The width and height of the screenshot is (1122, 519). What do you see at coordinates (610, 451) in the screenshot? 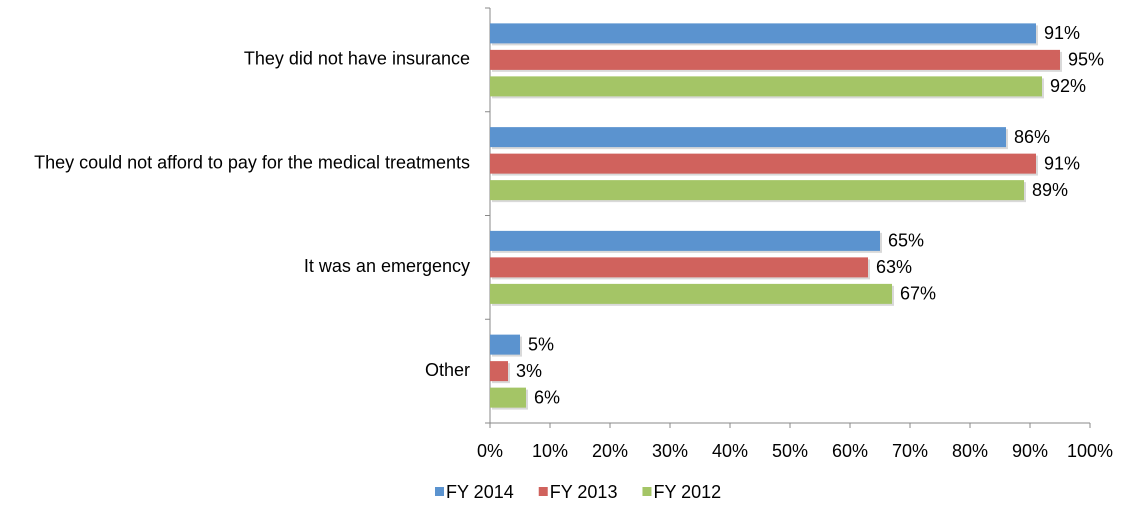
I see `x-tick-label: 20%` at bounding box center [610, 451].